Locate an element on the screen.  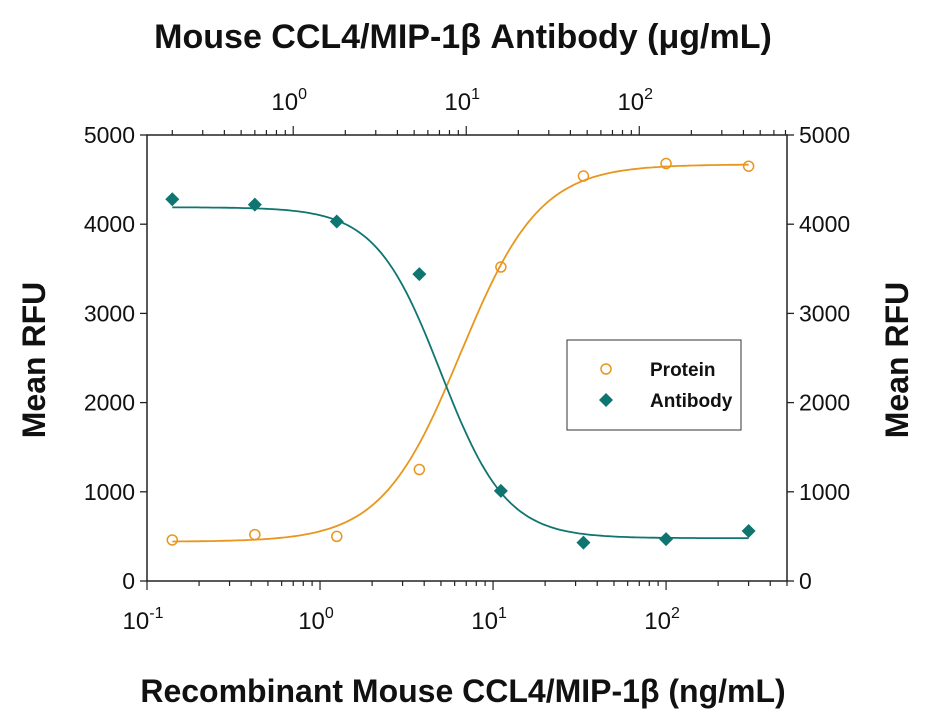
x-axis-label: Recombinant Mouse CCL4/MIP-1β (ng/mL) is located at coordinates (462, 691).